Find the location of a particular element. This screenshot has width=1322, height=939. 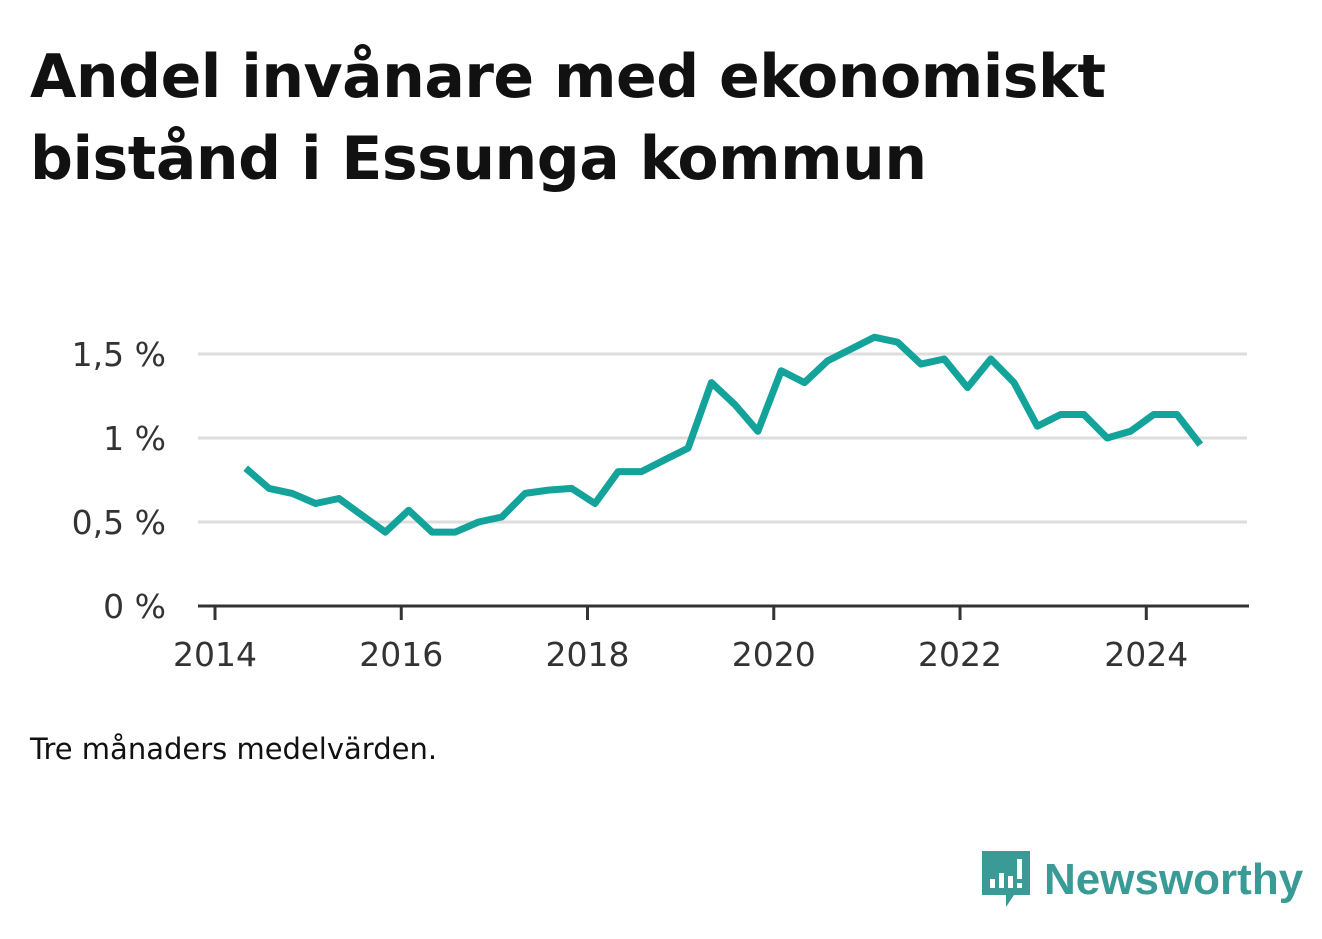

y-tick-label: 0,5 % is located at coordinates (119, 522).